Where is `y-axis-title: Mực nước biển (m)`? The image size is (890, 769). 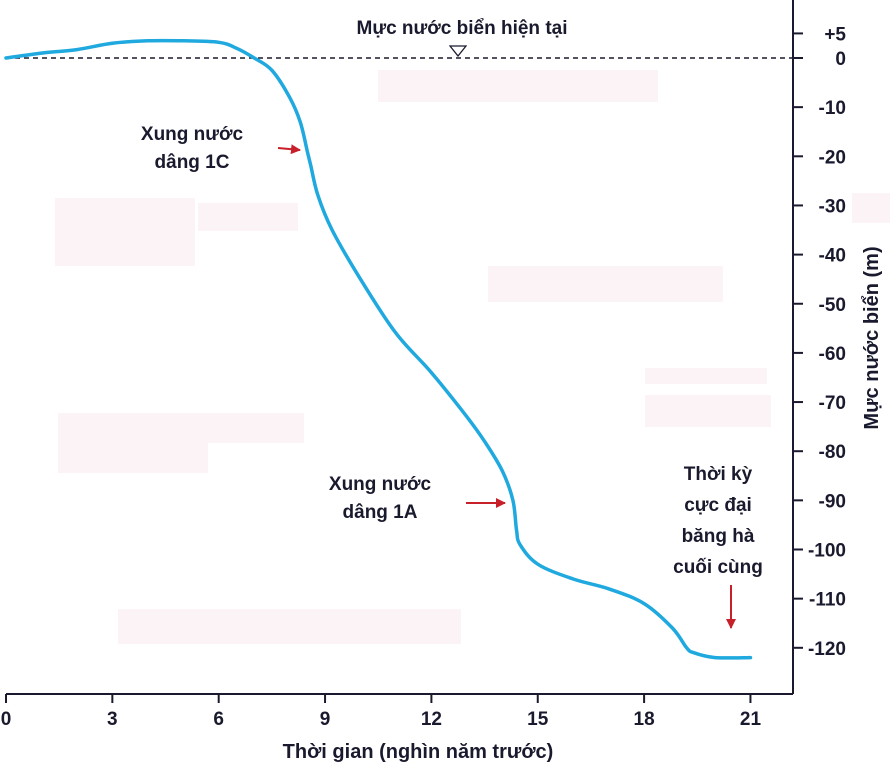 y-axis-title: Mực nước biển (m) is located at coordinates (872, 337).